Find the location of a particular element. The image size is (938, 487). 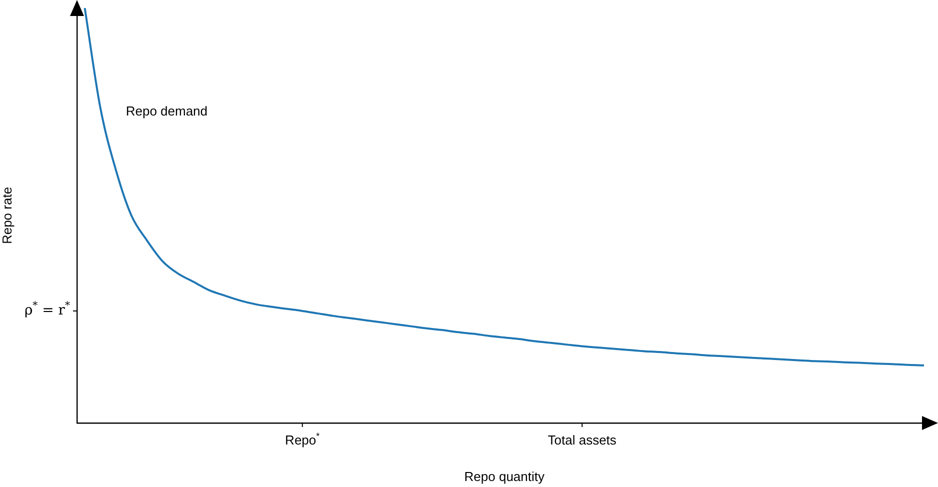

y-axis-title: Repo rate is located at coordinates (7, 215).